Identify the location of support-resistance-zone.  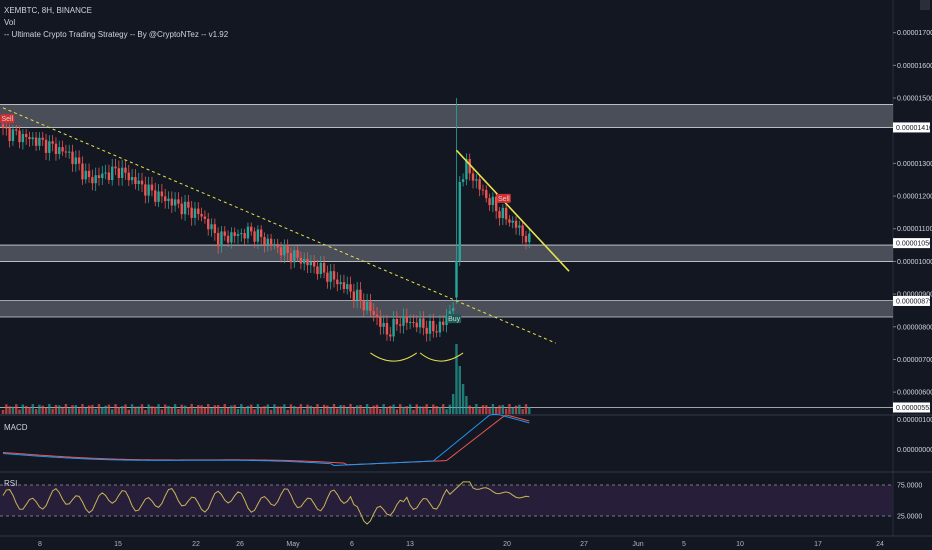
(446, 308).